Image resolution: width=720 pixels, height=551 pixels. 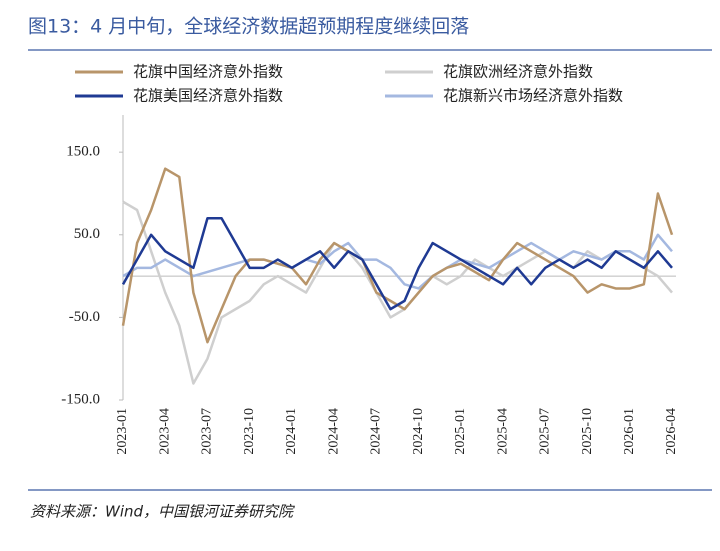 What do you see at coordinates (629, 431) in the screenshot?
I see `x-tick-label: 2026-01` at bounding box center [629, 431].